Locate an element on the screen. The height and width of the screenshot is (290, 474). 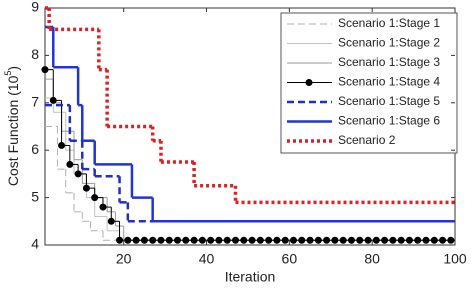
x-tick-label: 60 is located at coordinates (290, 259).